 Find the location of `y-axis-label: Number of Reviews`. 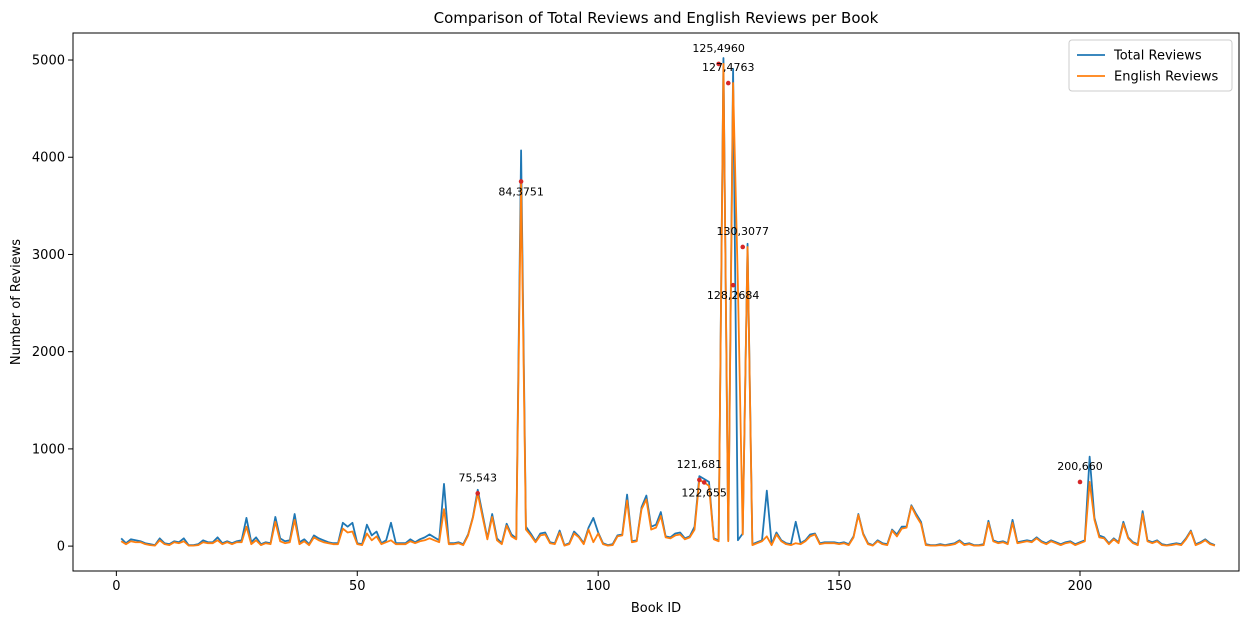

y-axis-label: Number of Reviews is located at coordinates (16, 302).